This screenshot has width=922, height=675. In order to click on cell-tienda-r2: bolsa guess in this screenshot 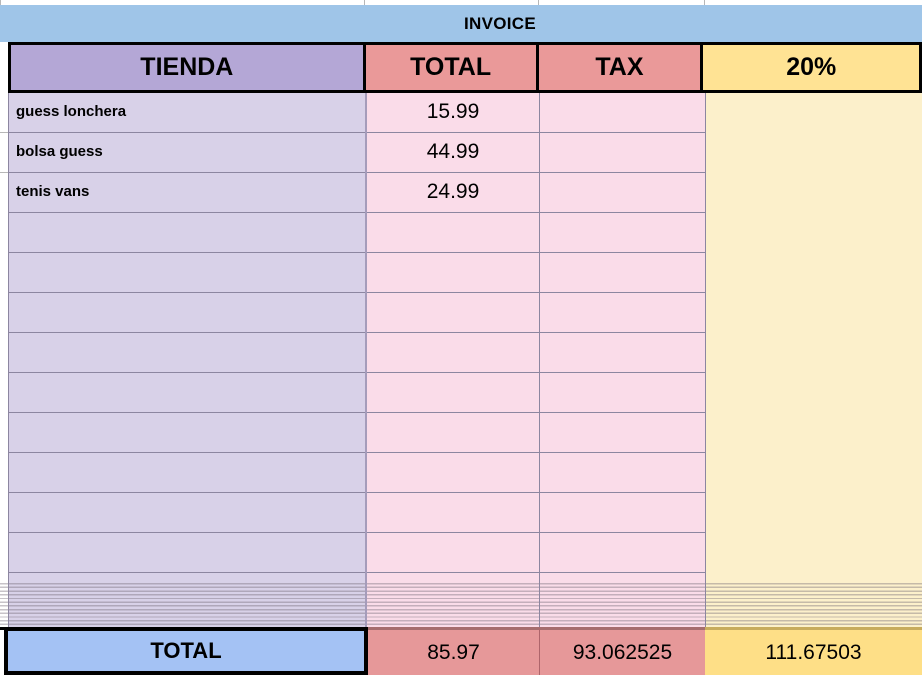, I will do `click(187, 153)`.